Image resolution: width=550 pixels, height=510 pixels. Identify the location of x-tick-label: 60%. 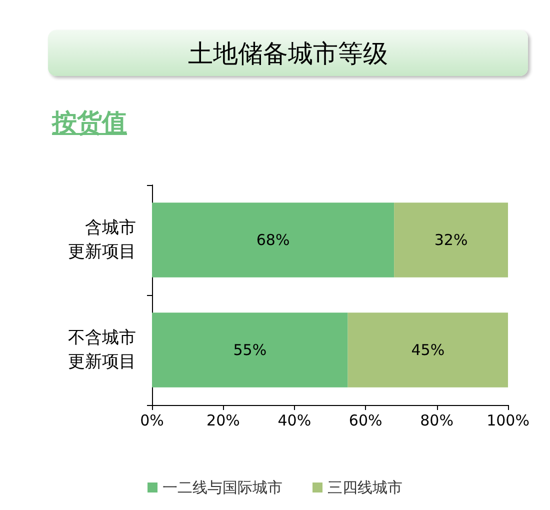
(365, 421).